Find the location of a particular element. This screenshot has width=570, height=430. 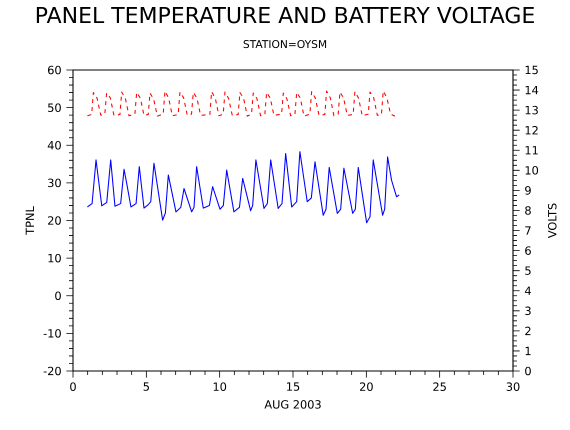

x-tick-label: 20 is located at coordinates (366, 386).